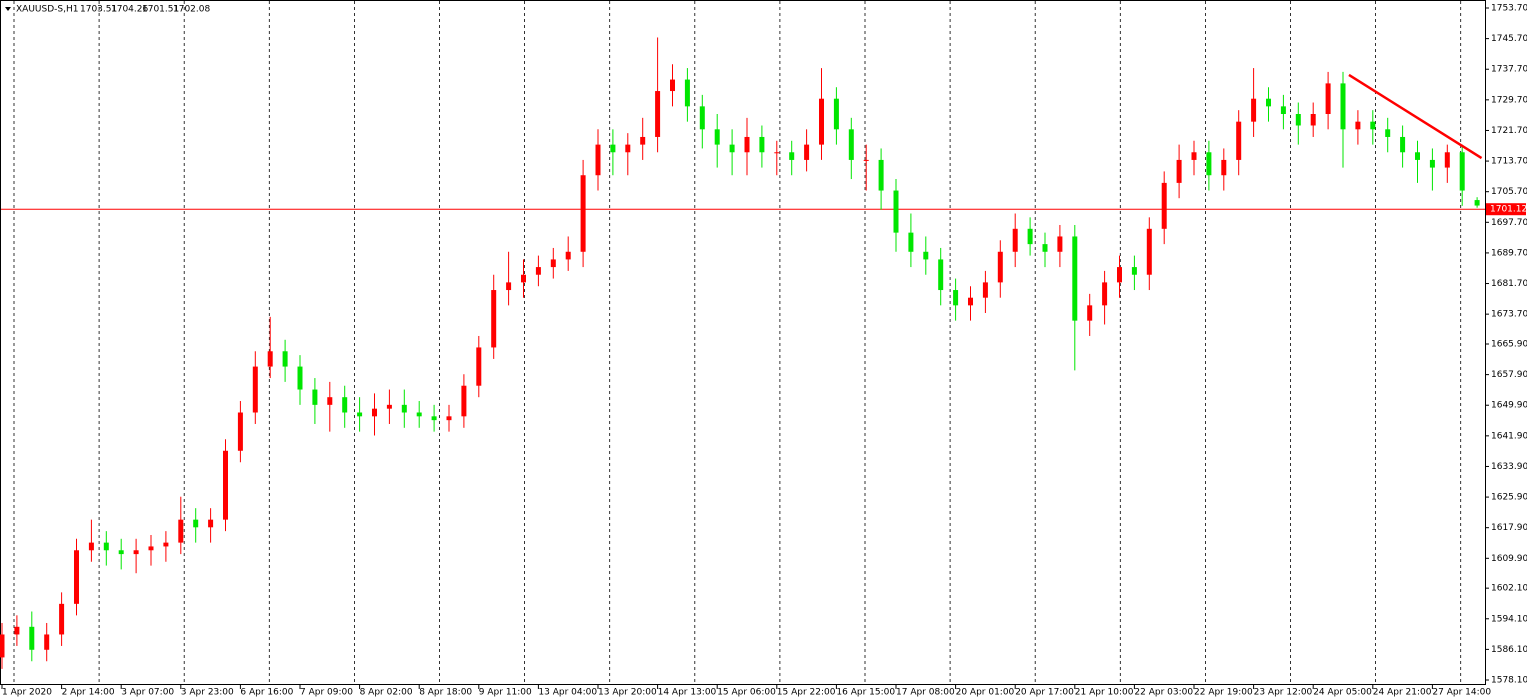 Image resolution: width=1527 pixels, height=699 pixels. Describe the element at coordinates (1509, 681) in the screenshot. I see `y-tick-label: 1578.10` at that location.